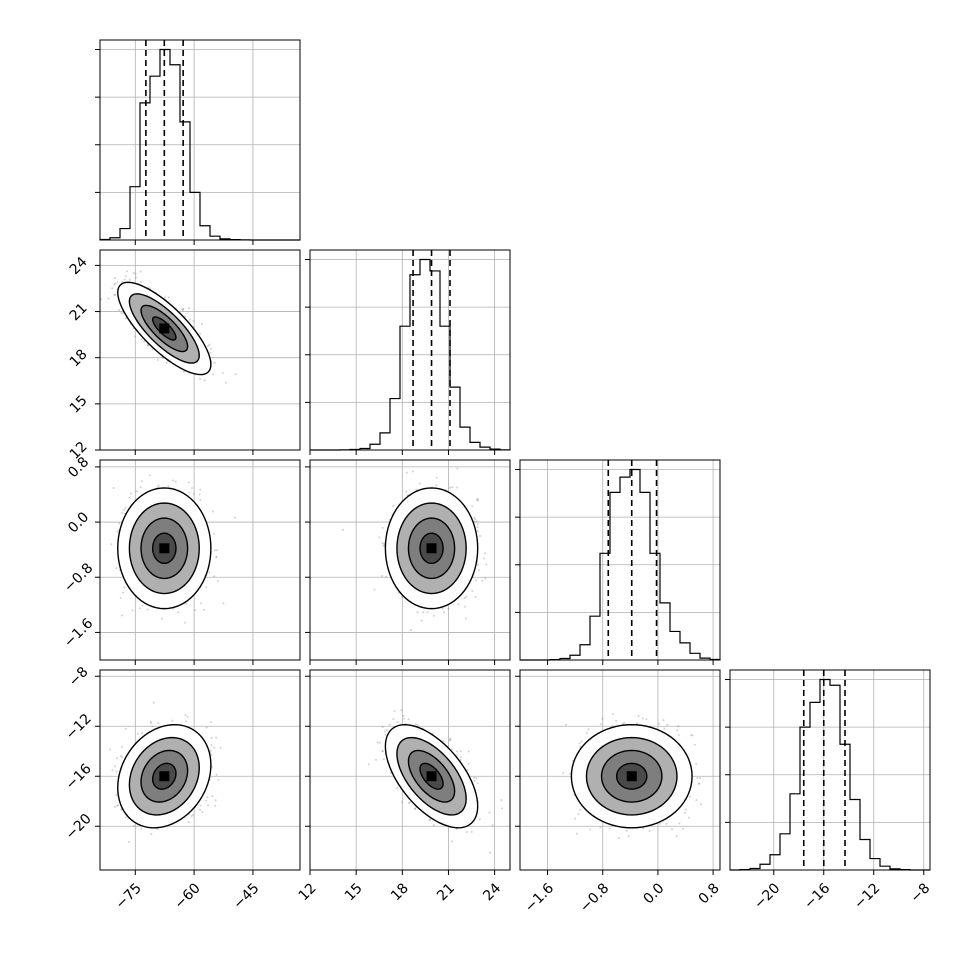 Image resolution: width=970 pixels, height=970 pixels. I want to click on scatter-panel: −75 −60 −45−20−16−12−8, so click(182, 788).